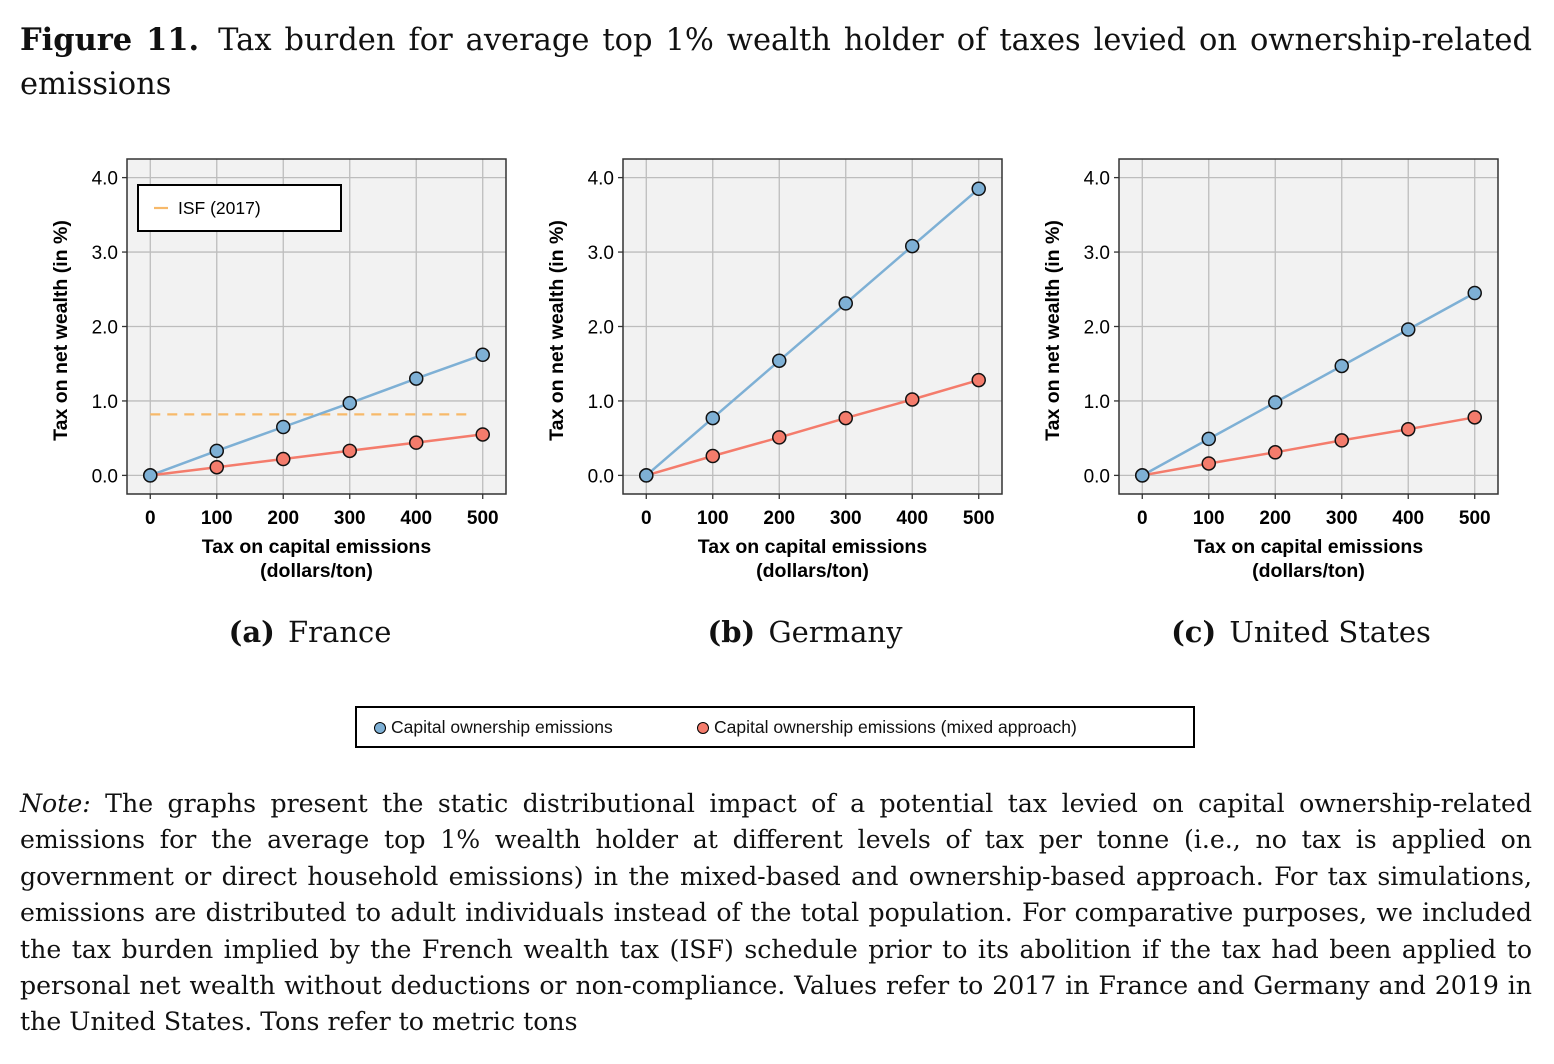  I want to click on caption-name: United States, so click(1330, 632).